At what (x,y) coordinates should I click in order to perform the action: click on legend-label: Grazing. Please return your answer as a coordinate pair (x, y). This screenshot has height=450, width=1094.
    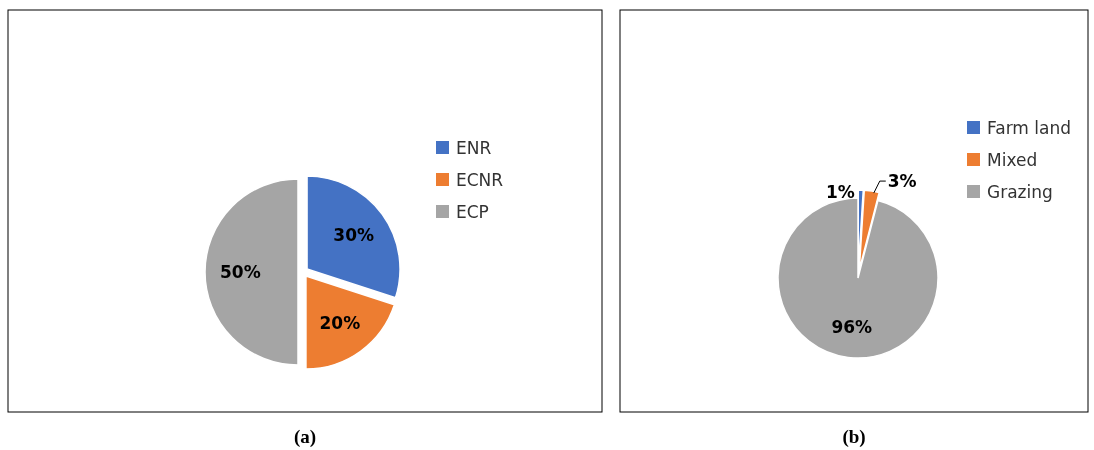
    Looking at the image, I should click on (1020, 192).